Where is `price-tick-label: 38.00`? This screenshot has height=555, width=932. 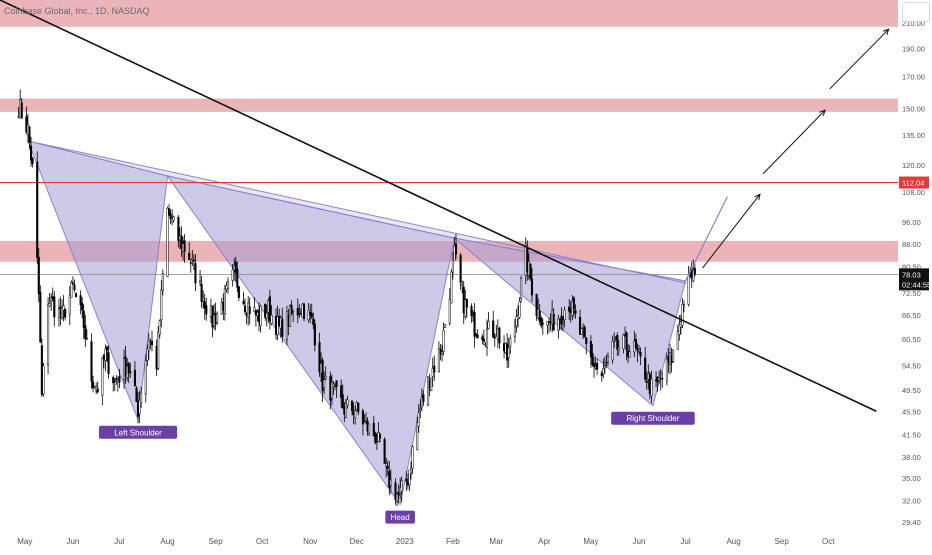 price-tick-label: 38.00 is located at coordinates (911, 457).